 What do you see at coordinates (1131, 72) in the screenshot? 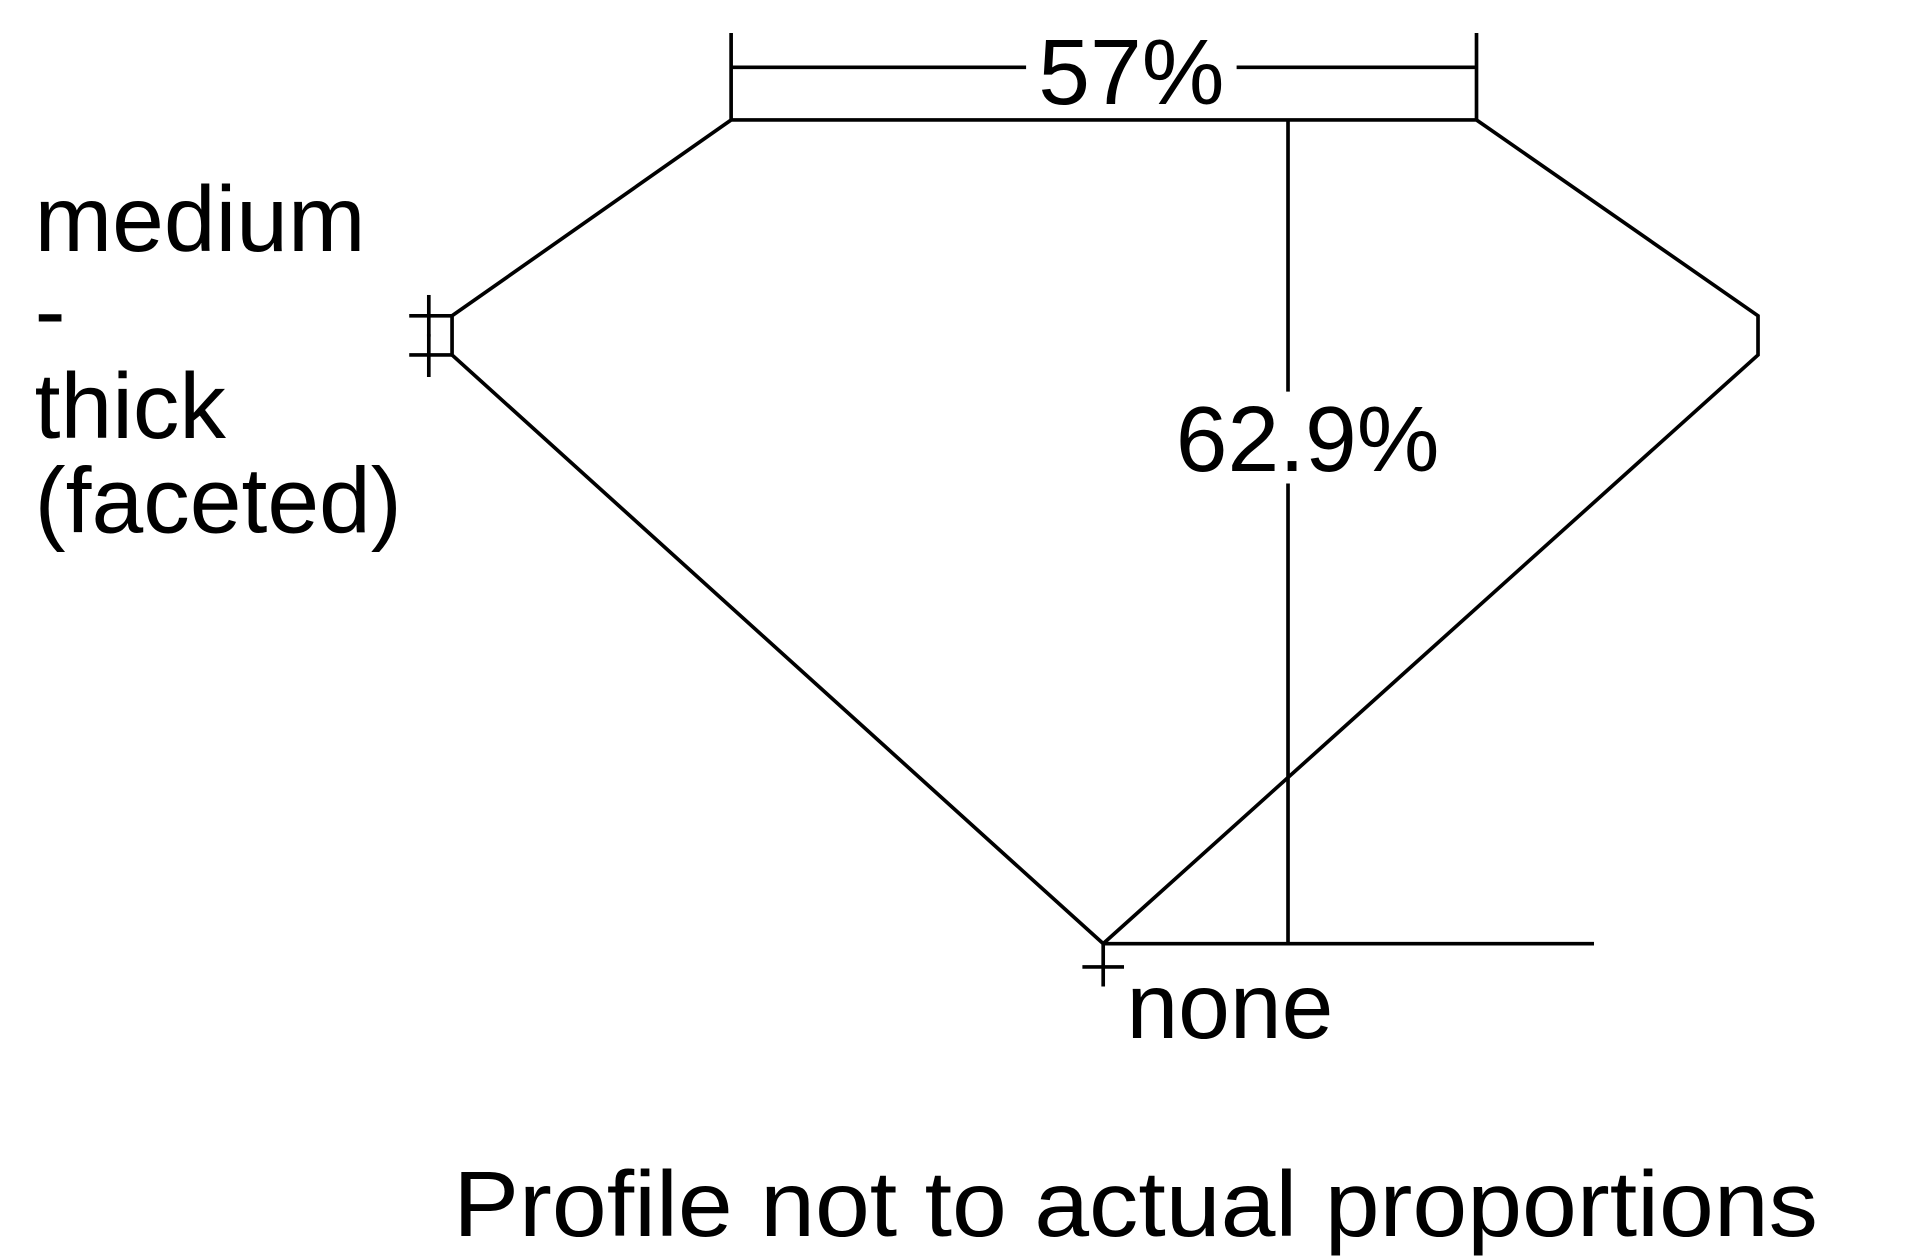
I see `table-percent-label: 57%` at bounding box center [1131, 72].